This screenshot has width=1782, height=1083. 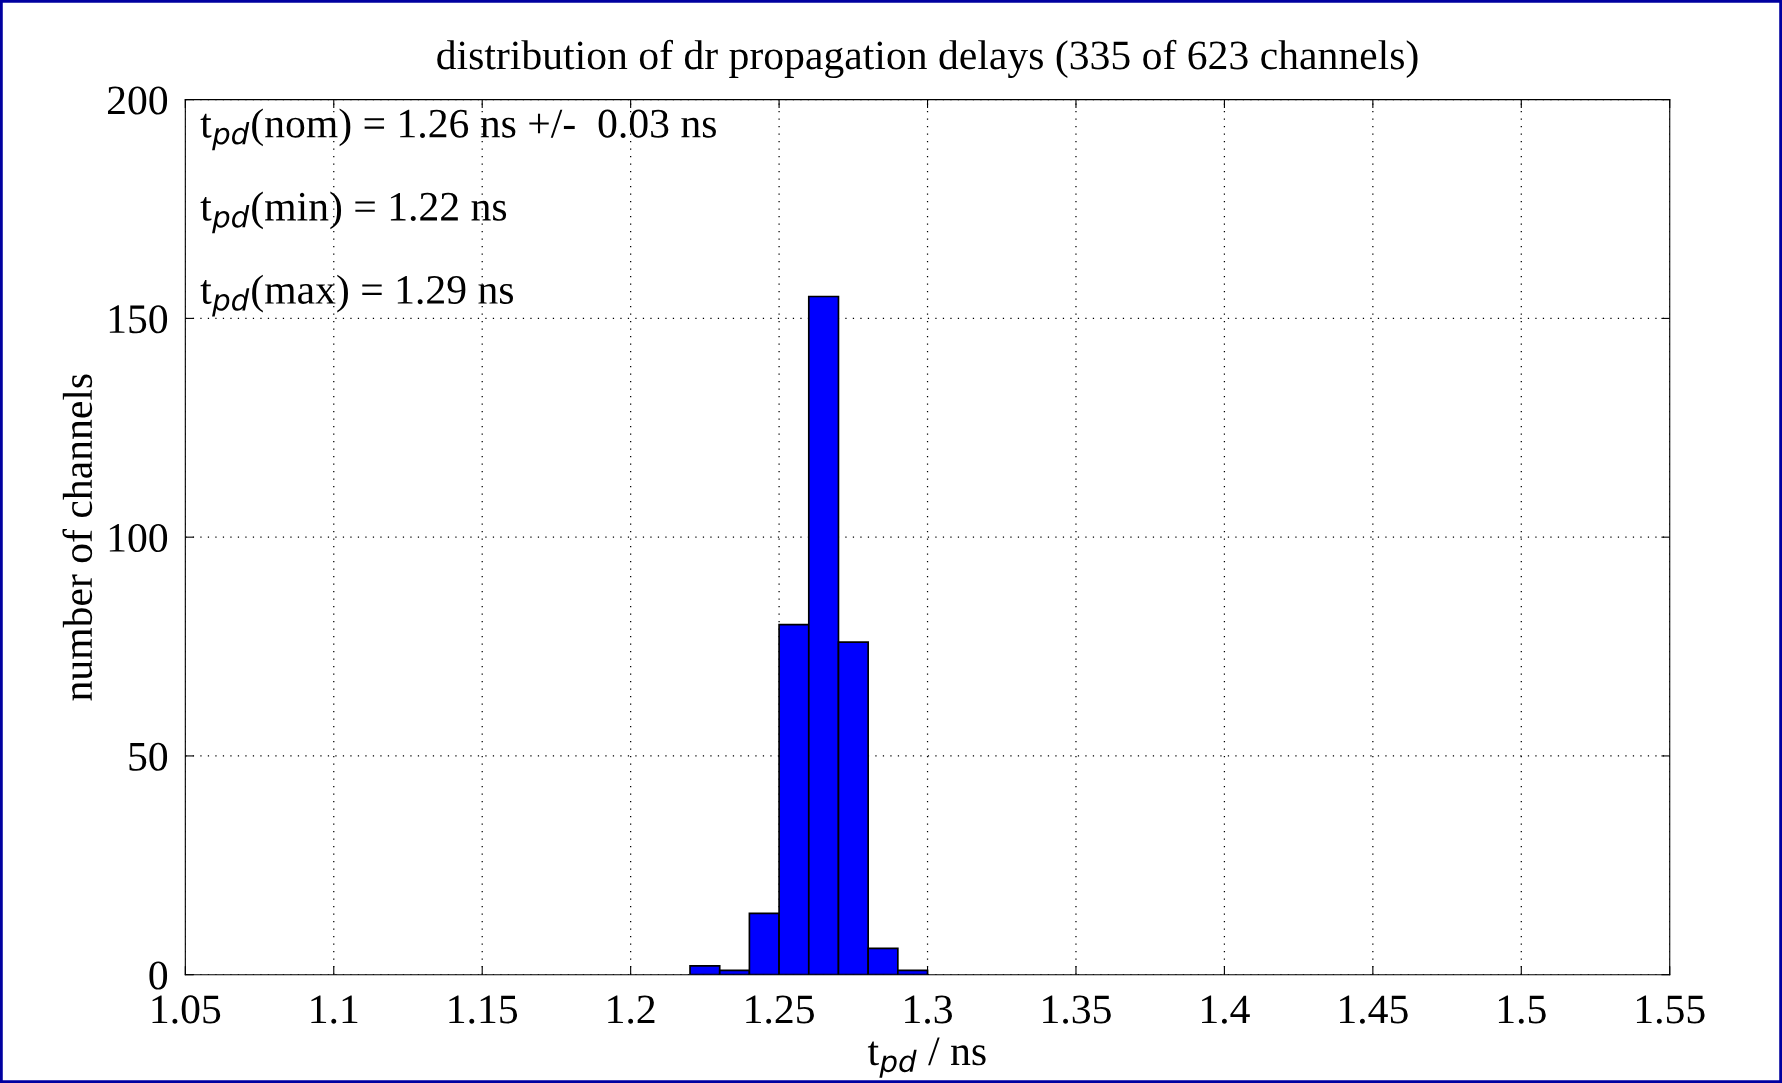 What do you see at coordinates (186, 1009) in the screenshot?
I see `x-tick-label: 1.05` at bounding box center [186, 1009].